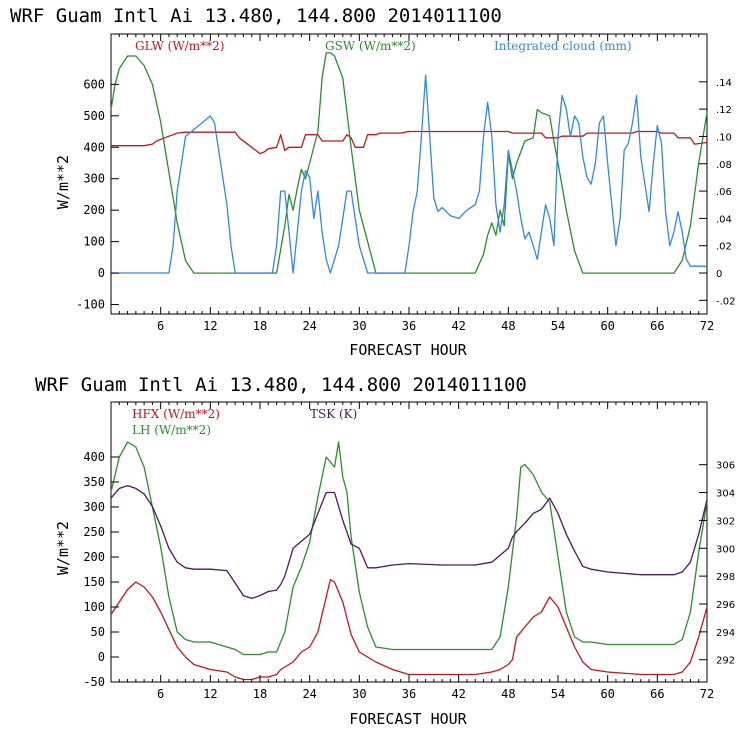 This screenshot has width=740, height=740. Describe the element at coordinates (725, 577) in the screenshot. I see `right-y-tick-label: 298` at that location.